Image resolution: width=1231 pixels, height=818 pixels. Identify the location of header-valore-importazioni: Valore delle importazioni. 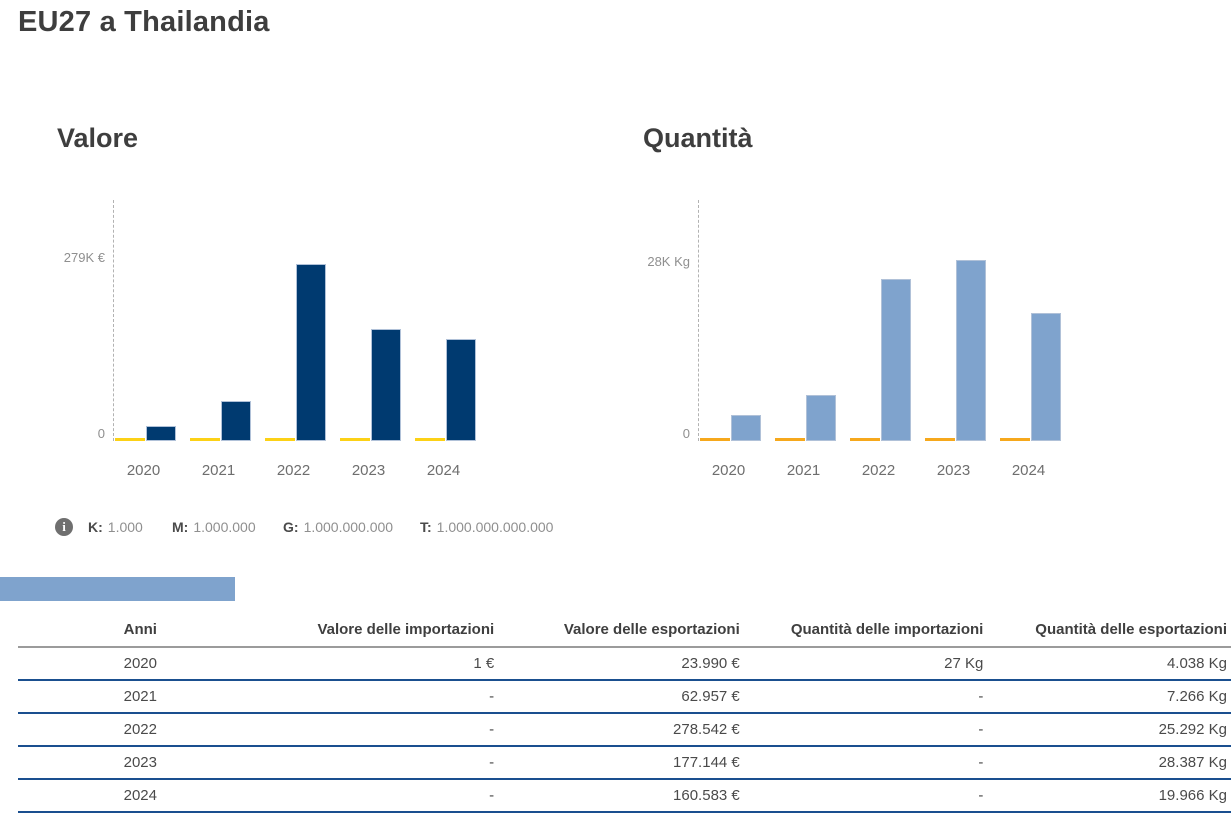
(380, 630).